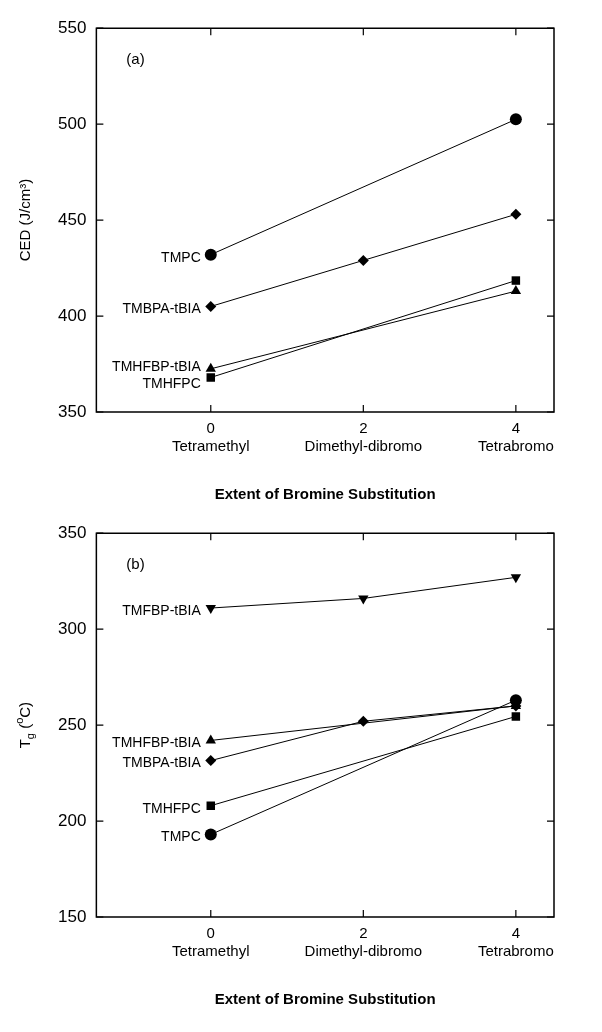 This screenshot has width=602, height=1032. I want to click on y-axis-title: Tg (oC), so click(24, 725).